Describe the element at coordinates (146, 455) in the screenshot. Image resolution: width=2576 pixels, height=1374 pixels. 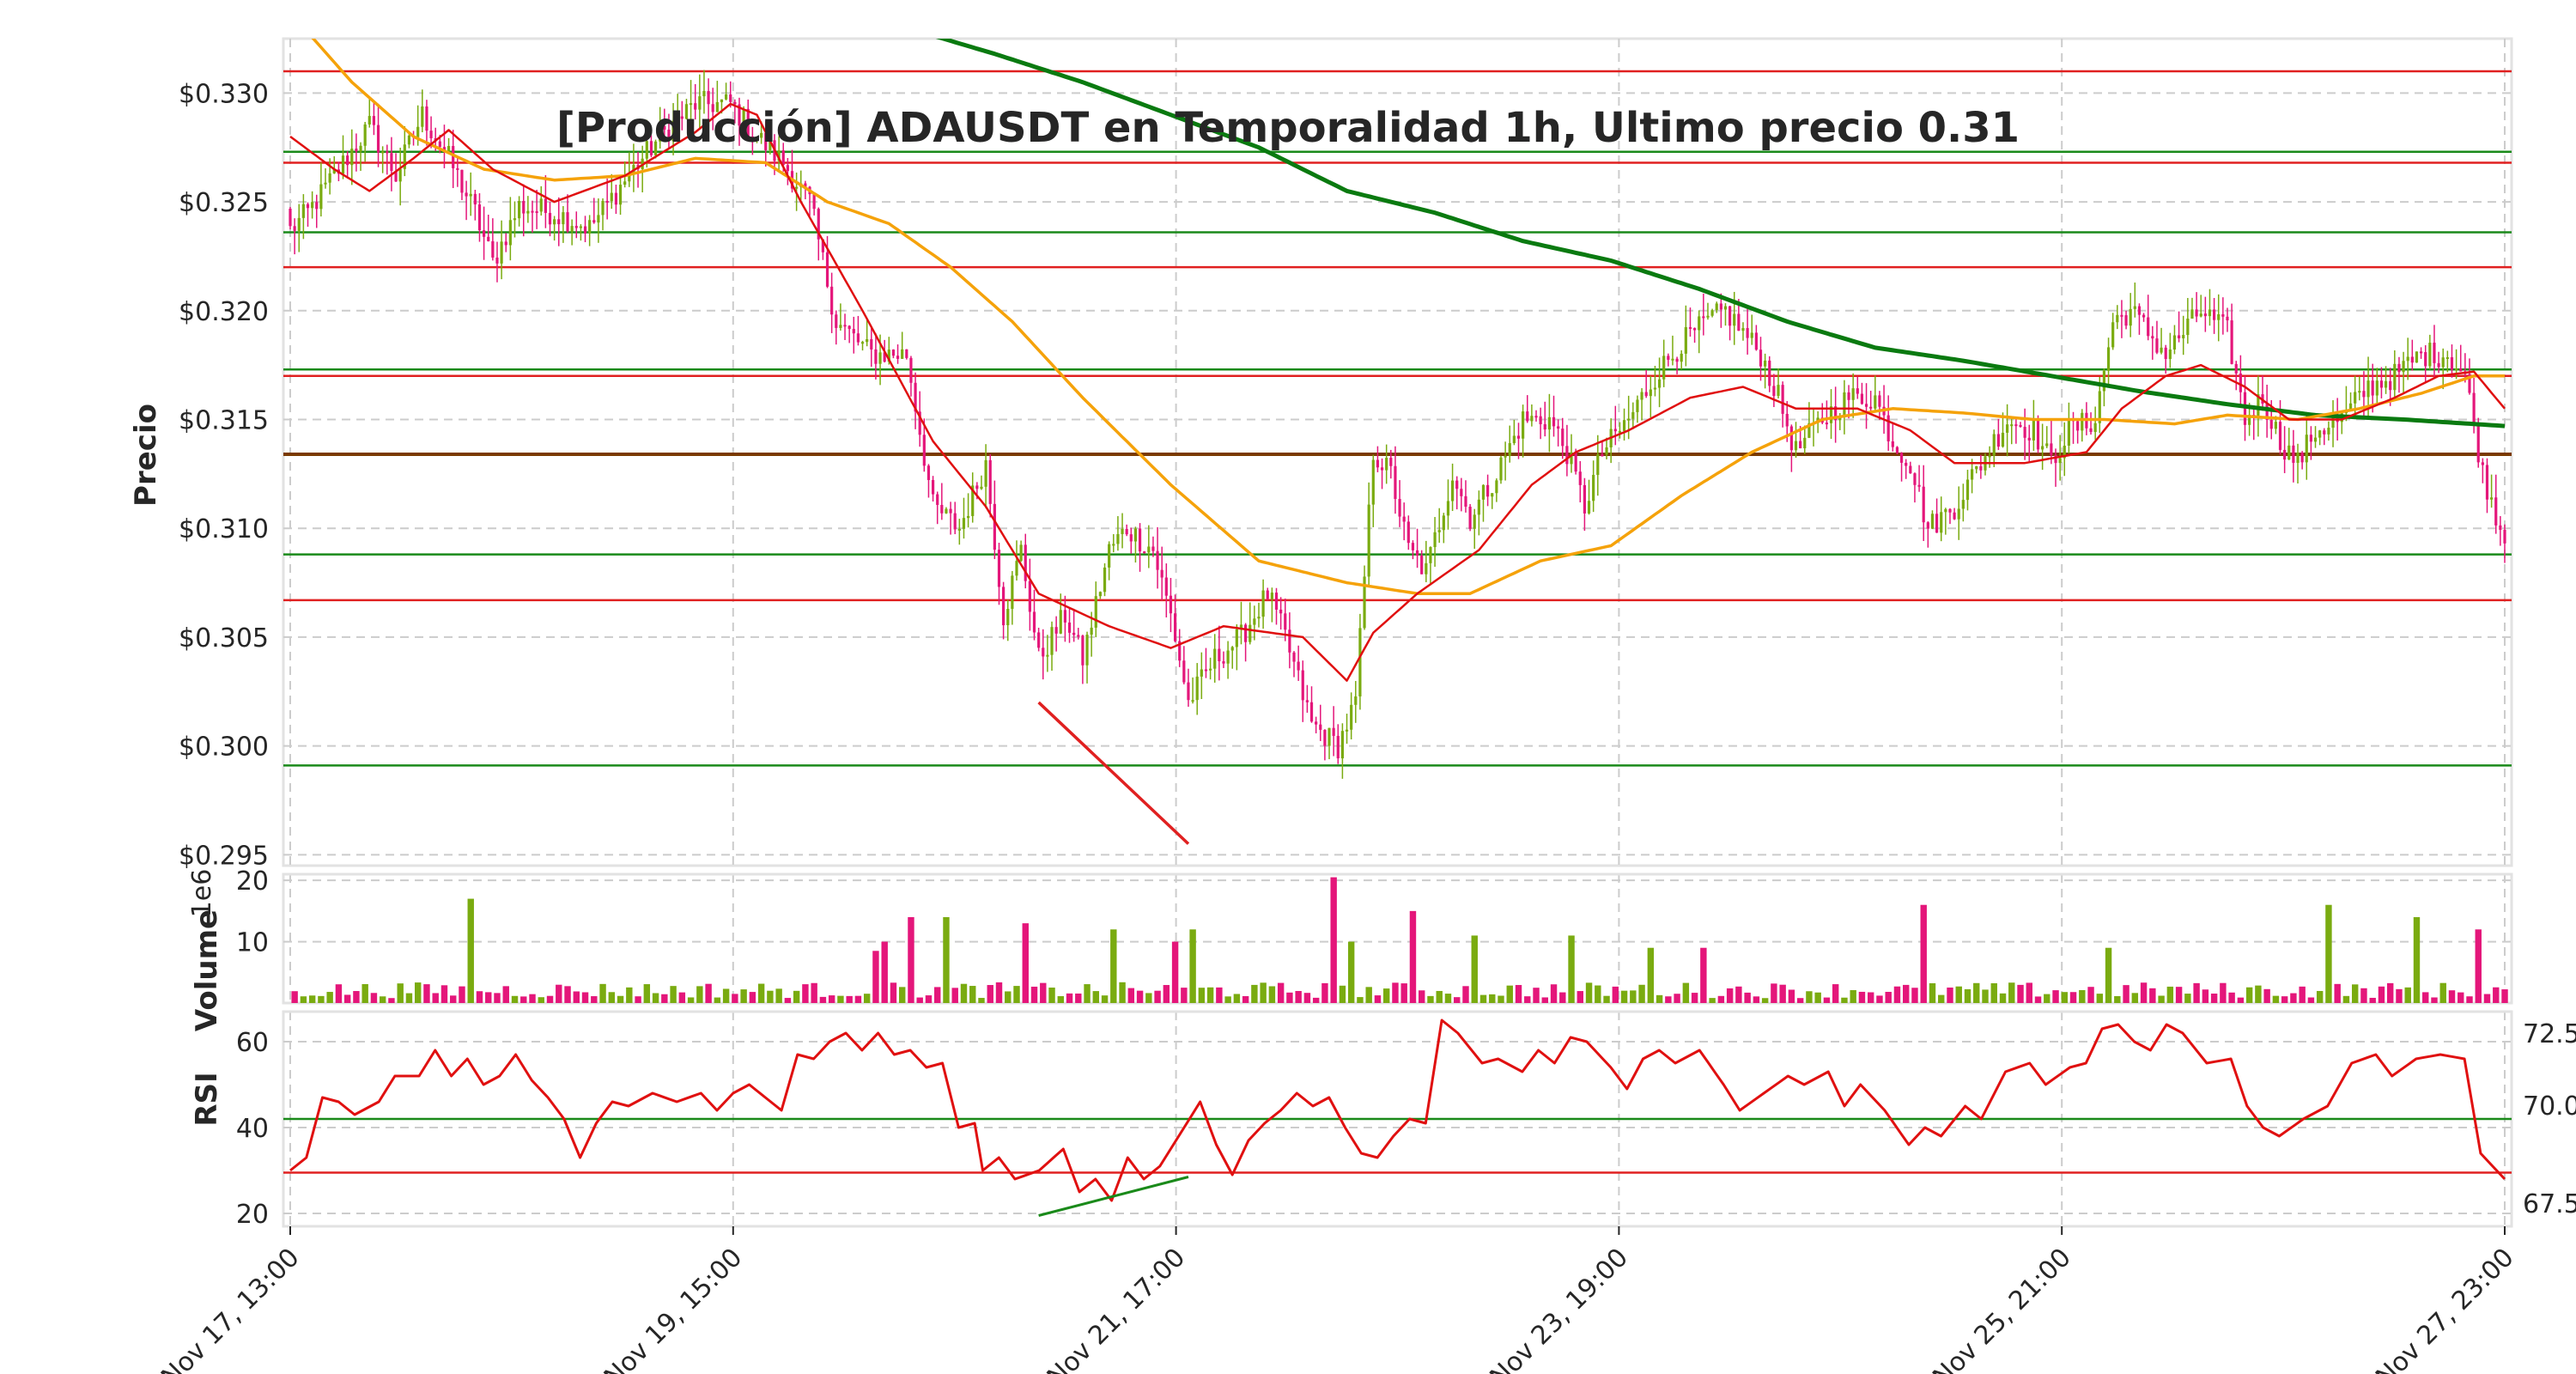
I see `price-axis-label: Precio` at that location.